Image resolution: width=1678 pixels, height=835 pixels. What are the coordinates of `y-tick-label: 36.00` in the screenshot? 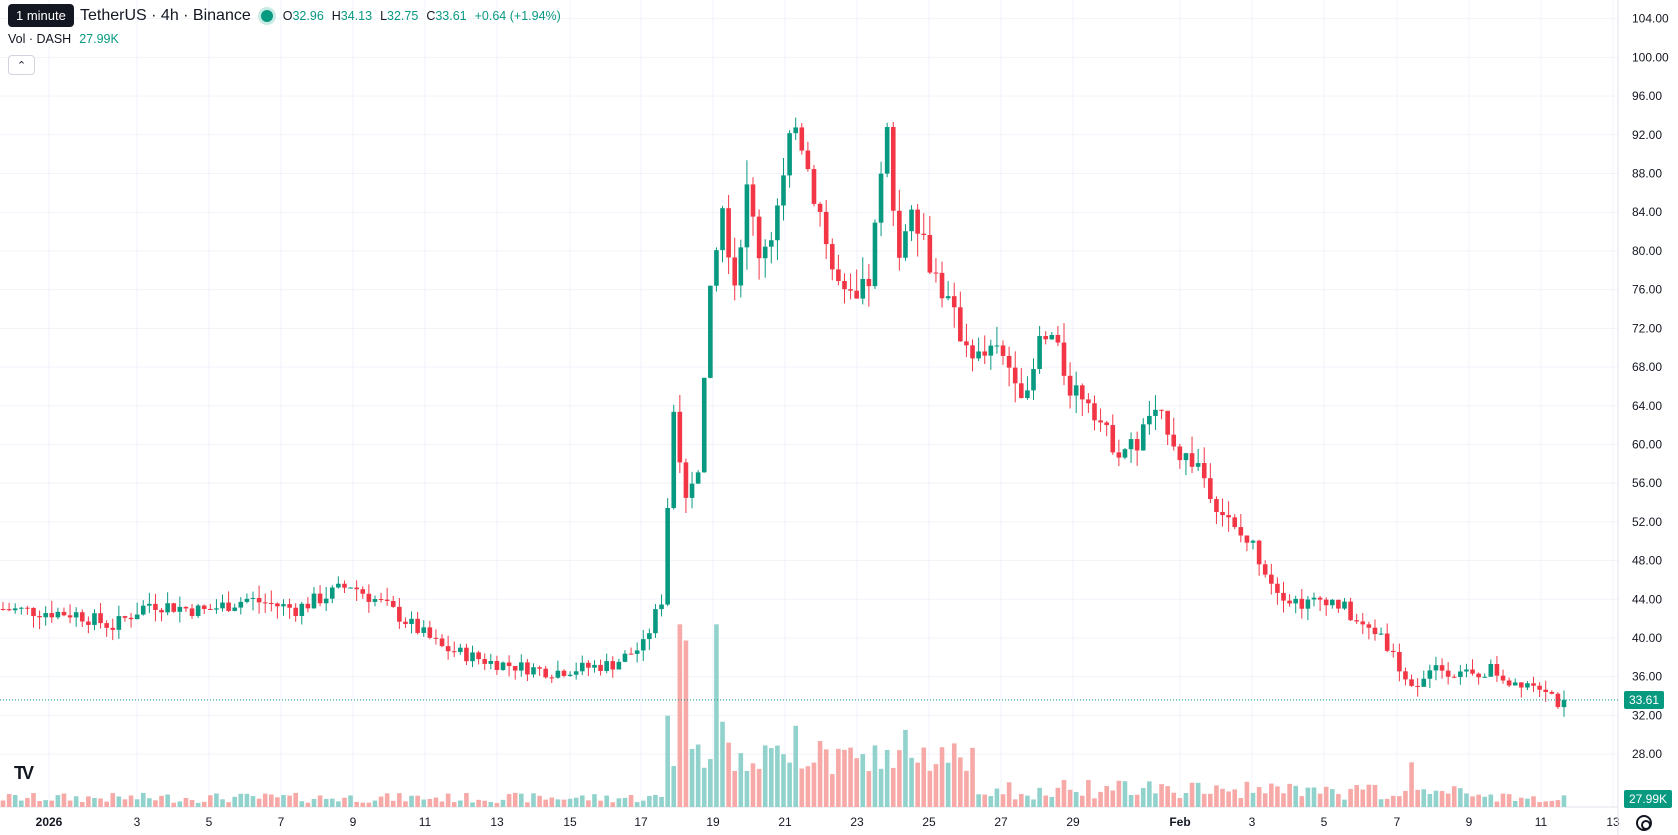 It's located at (1647, 677).